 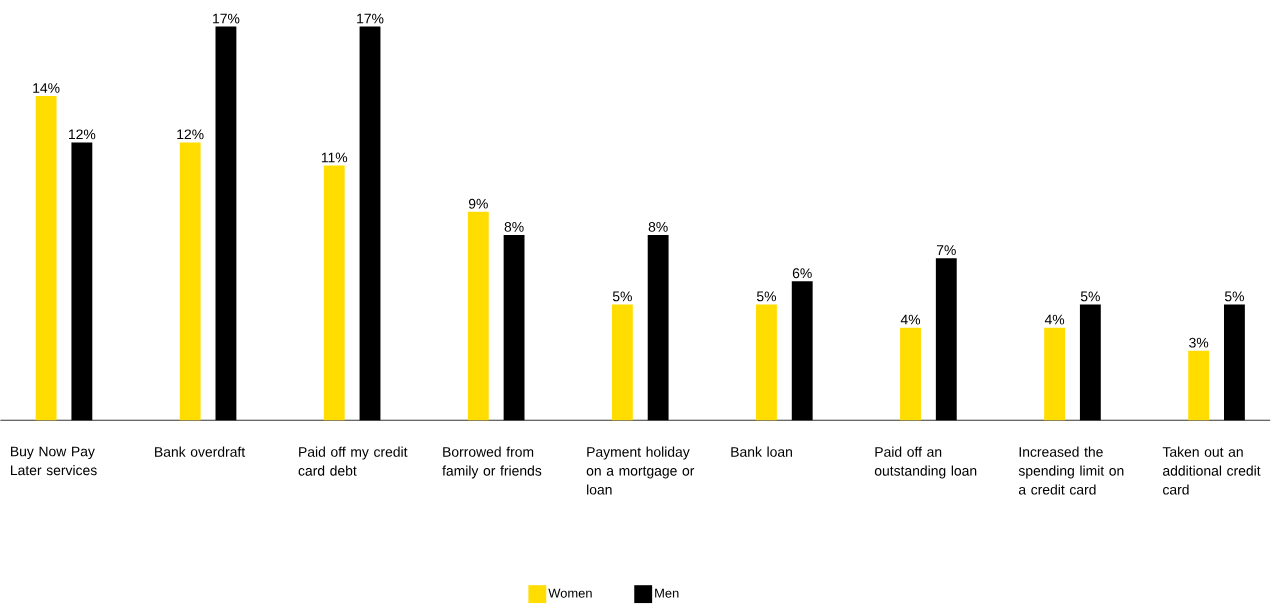 I want to click on x-tick-label: Increased the spending limit on a credit card, so click(x=1071, y=470).